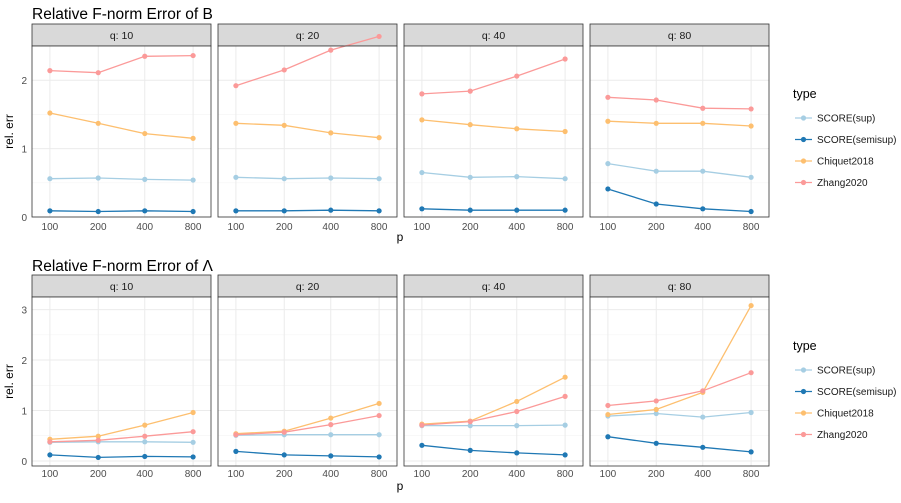 This screenshot has height=503, width=901. What do you see at coordinates (805, 346) in the screenshot?
I see `legend-title: type` at bounding box center [805, 346].